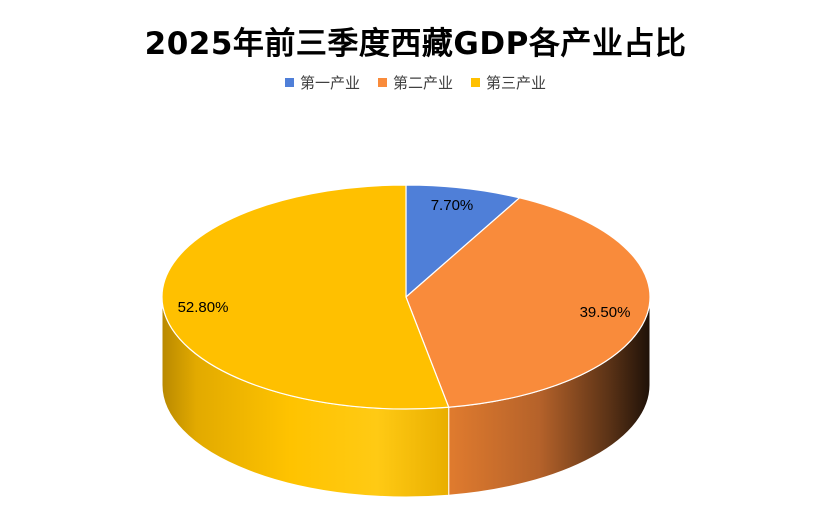  Describe the element at coordinates (463, 241) in the screenshot. I see `pie-slice-primary` at that location.